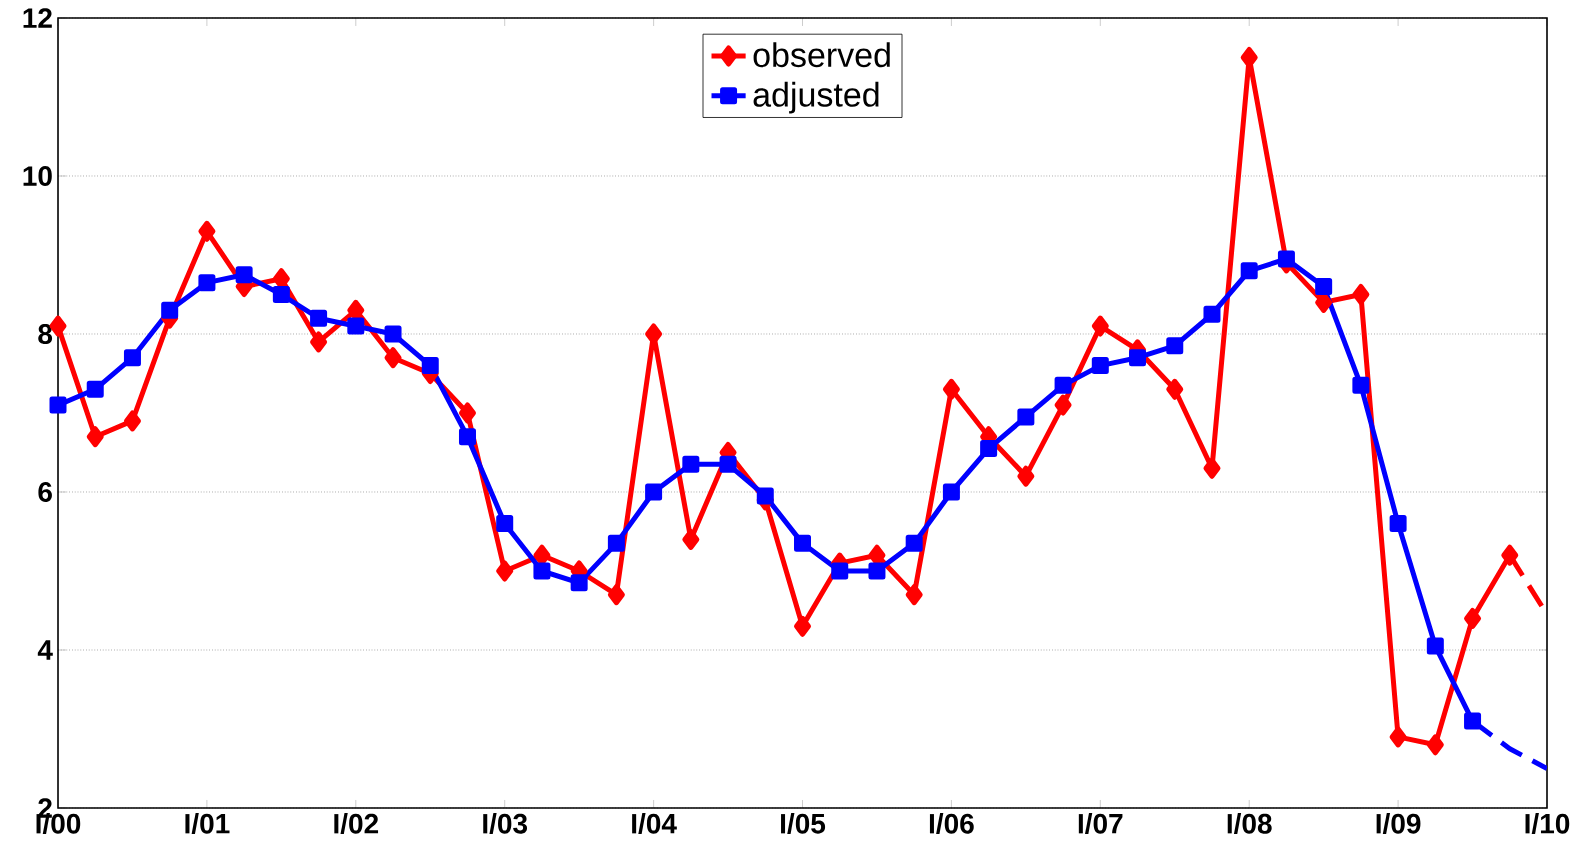 The image size is (1594, 853). What do you see at coordinates (45, 650) in the screenshot?
I see `y-tick-label: 4` at bounding box center [45, 650].